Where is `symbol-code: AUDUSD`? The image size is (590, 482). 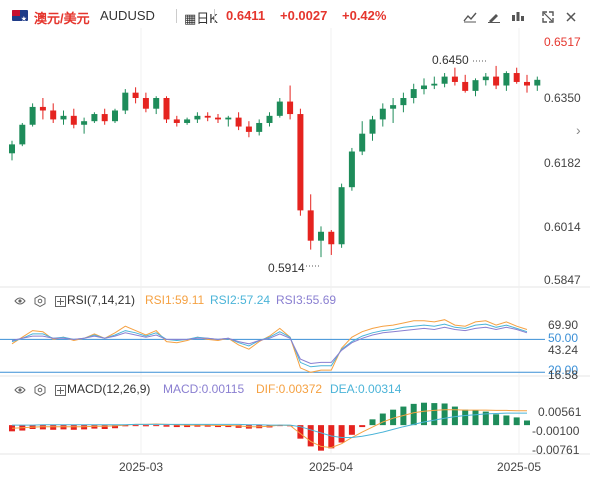
symbol-code: AUDUSD is located at coordinates (127, 15).